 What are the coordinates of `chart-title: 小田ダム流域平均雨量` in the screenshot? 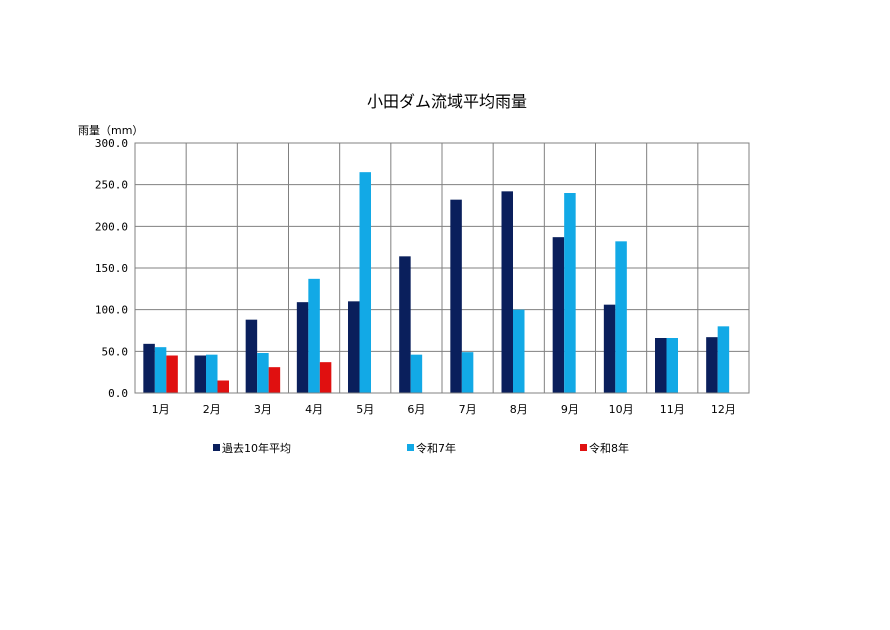 It's located at (447, 101).